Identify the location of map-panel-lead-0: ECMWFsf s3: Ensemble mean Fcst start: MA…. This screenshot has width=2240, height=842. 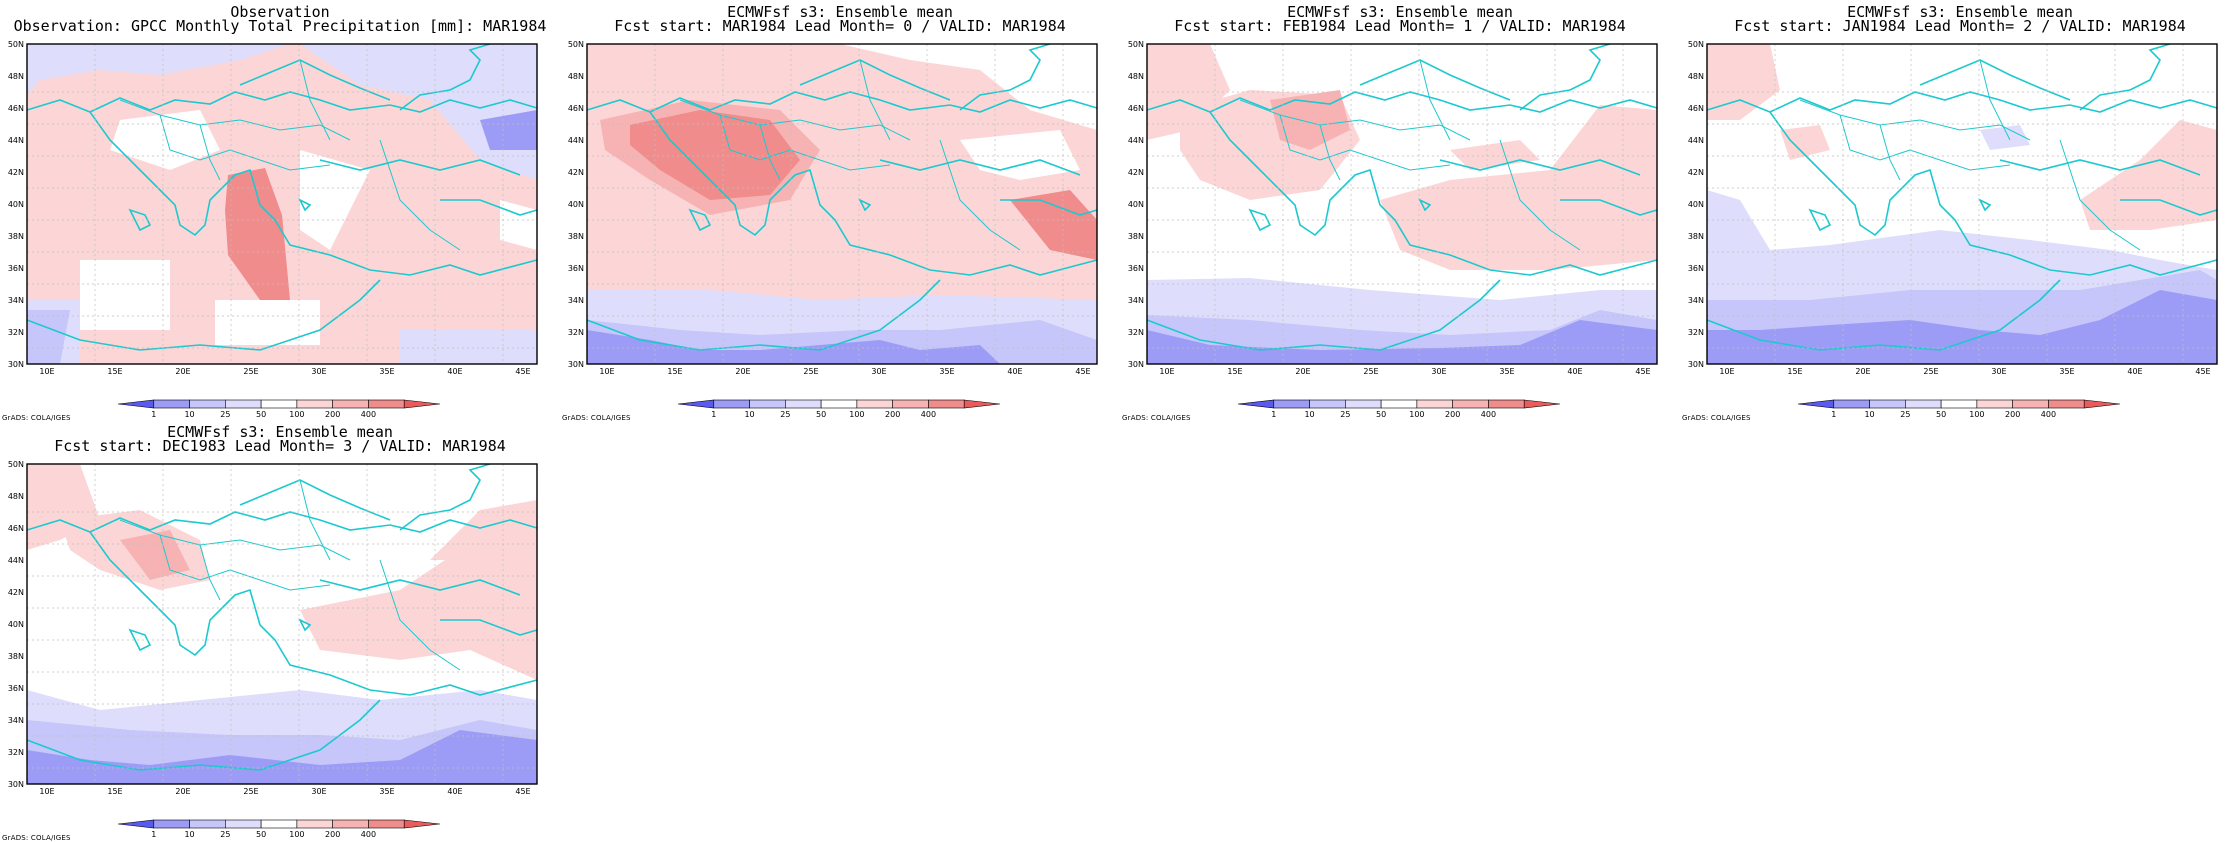
(840, 211).